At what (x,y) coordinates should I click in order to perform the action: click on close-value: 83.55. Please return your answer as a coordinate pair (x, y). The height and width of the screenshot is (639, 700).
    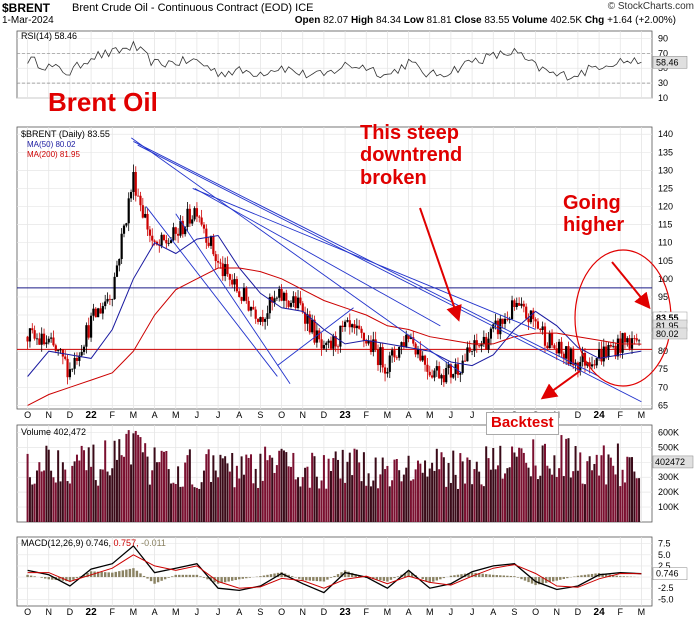
    Looking at the image, I should click on (497, 20).